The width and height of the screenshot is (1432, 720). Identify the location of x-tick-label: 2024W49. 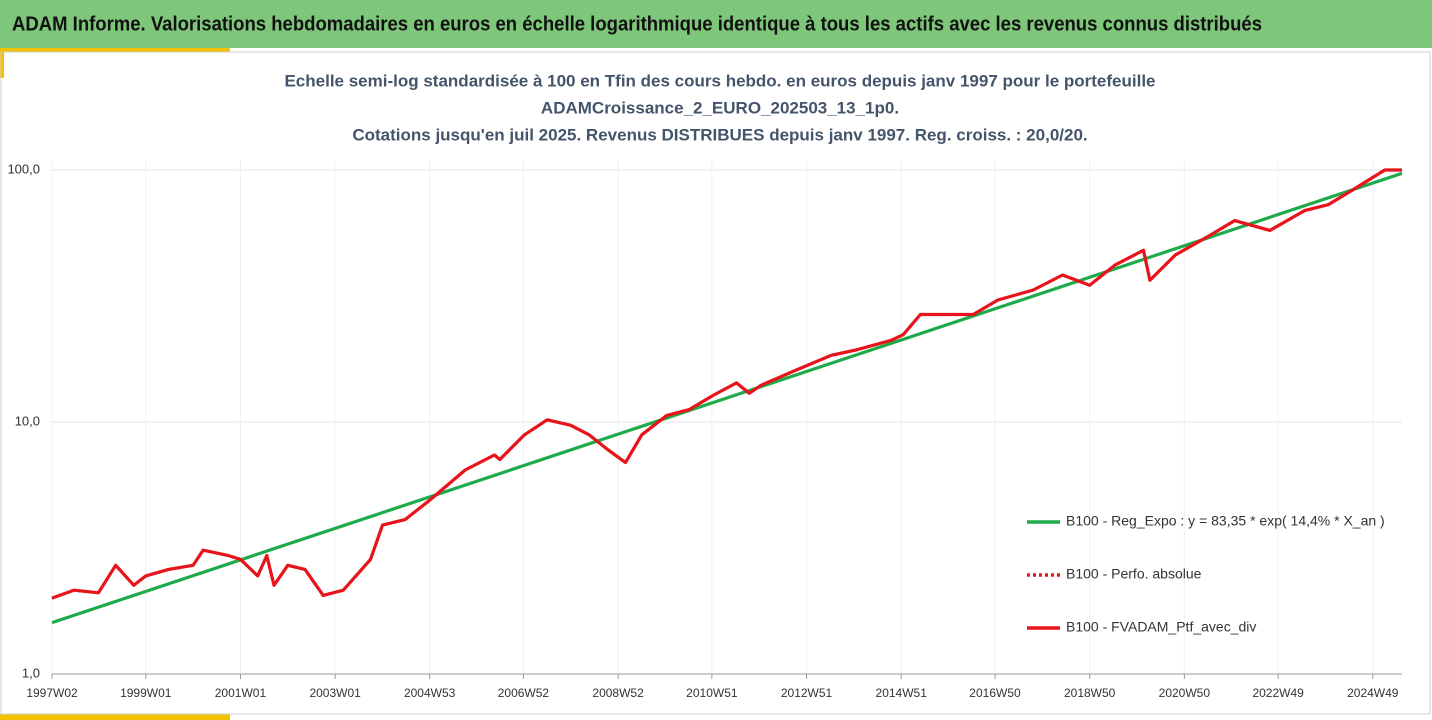
(1373, 693).